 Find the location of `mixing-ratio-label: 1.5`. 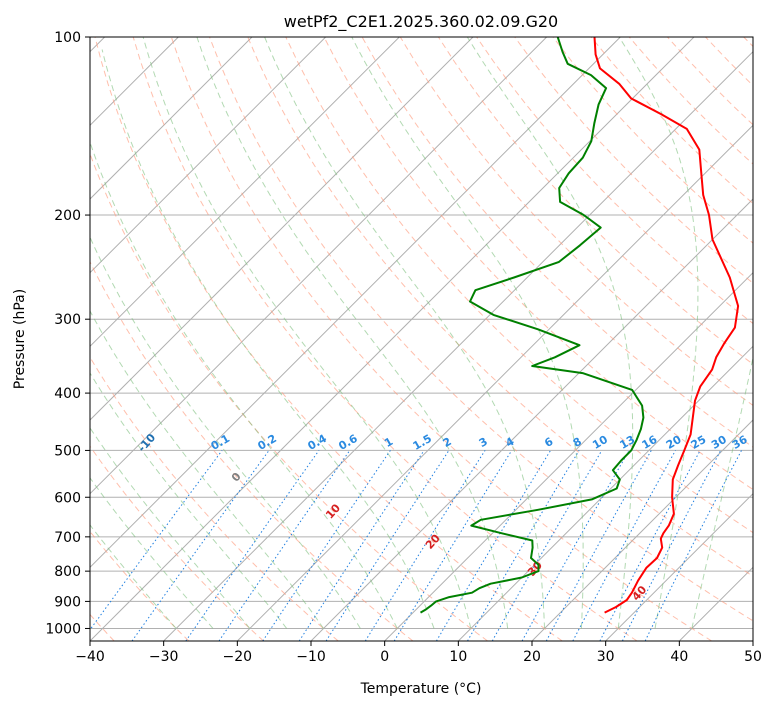

mixing-ratio-label: 1.5 is located at coordinates (422, 442).